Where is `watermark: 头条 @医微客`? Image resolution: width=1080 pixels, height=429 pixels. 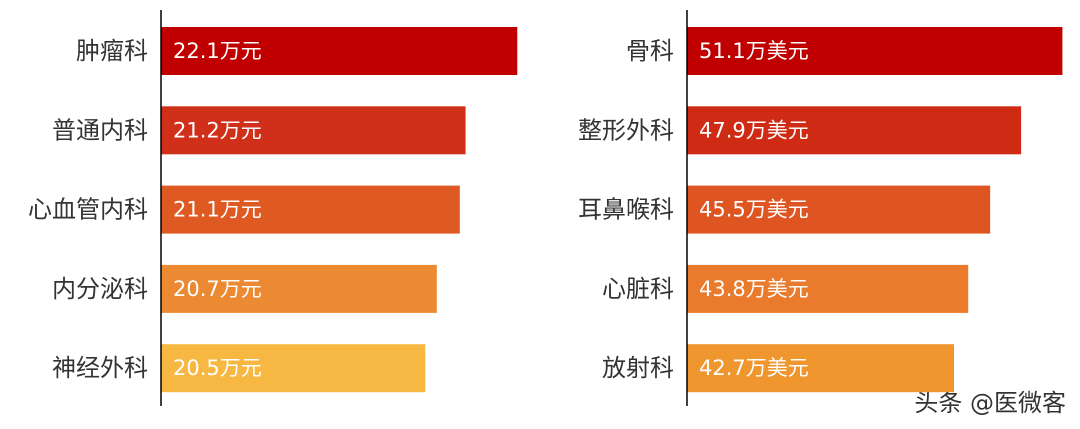 watermark: 头条 @医微客 is located at coordinates (990, 403).